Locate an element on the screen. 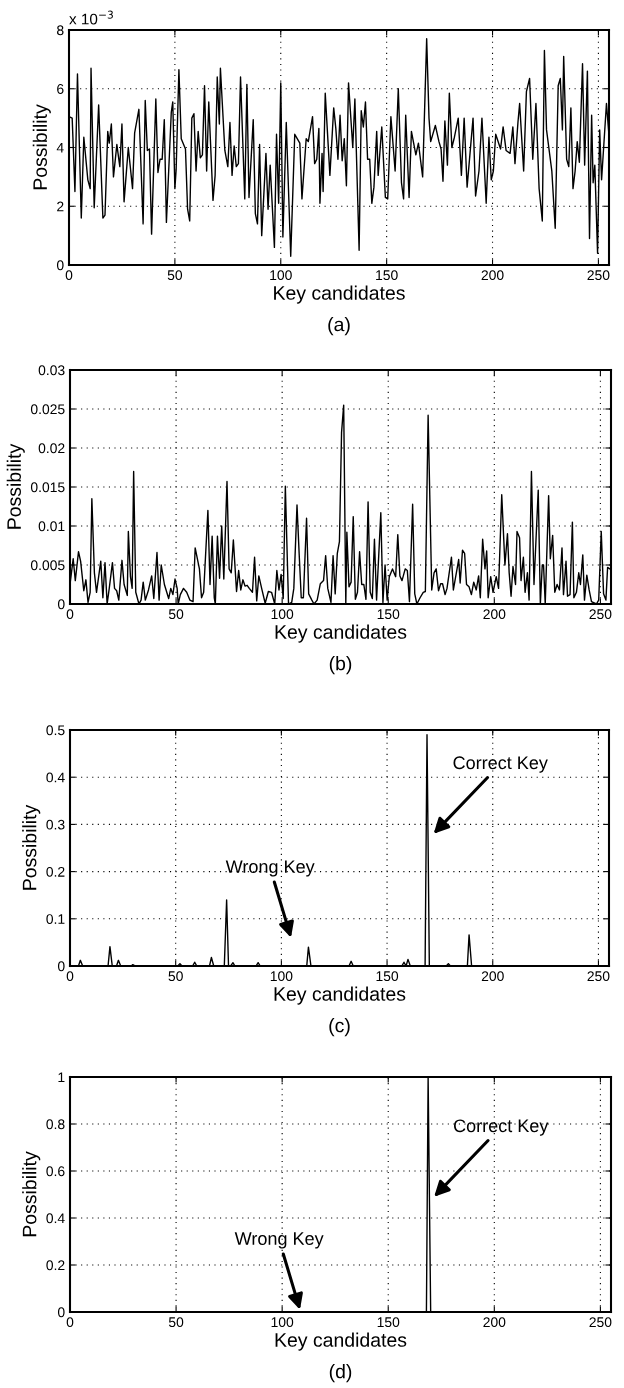 This screenshot has height=1388, width=624. y-tick-label: 0.02 is located at coordinates (51, 448).